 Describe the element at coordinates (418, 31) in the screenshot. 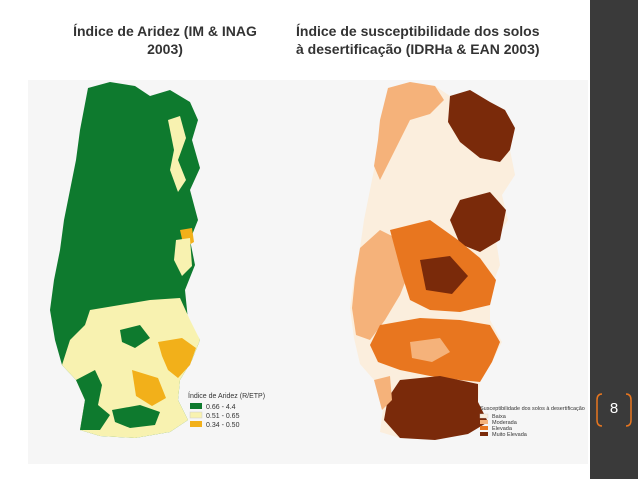

I see `right-map-title-line1: Índice de susceptibilidade dos solos` at that location.